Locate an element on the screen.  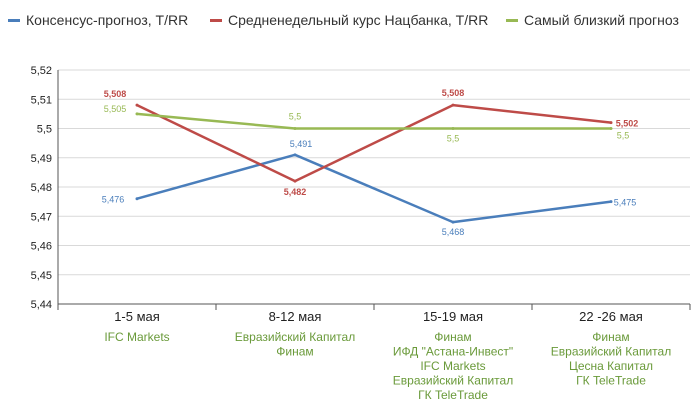
data-label: 5,468 is located at coordinates (453, 232).